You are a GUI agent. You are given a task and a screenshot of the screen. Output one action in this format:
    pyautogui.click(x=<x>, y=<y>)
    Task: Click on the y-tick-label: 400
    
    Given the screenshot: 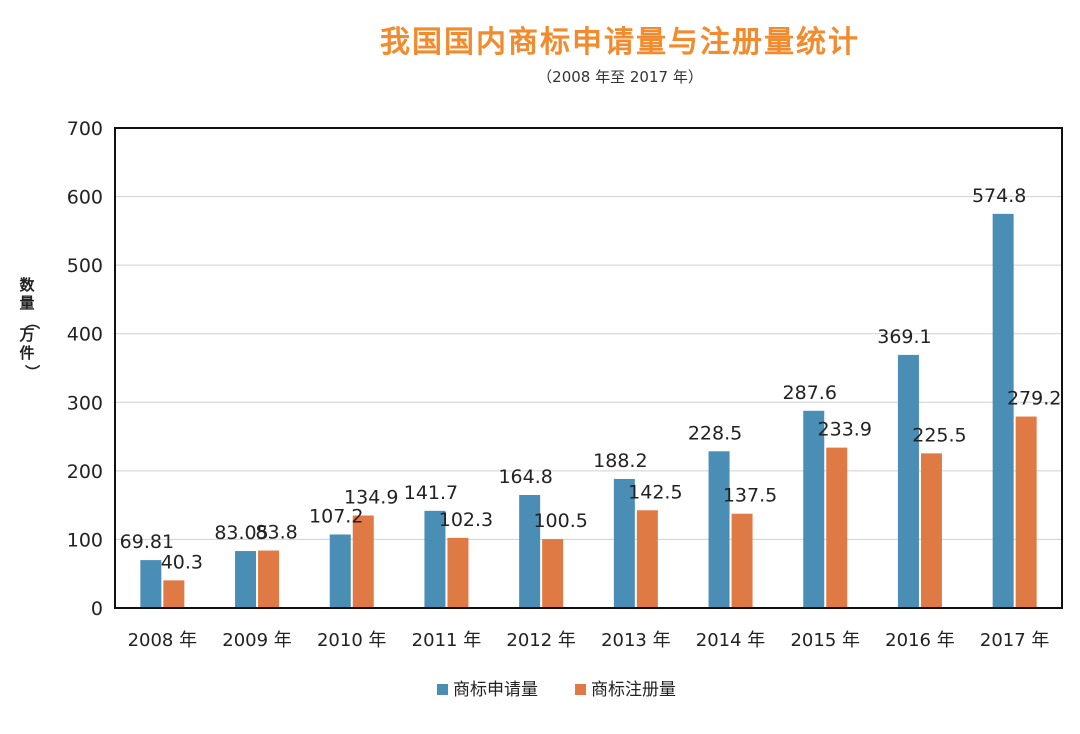 What is the action you would take?
    pyautogui.click(x=85, y=335)
    